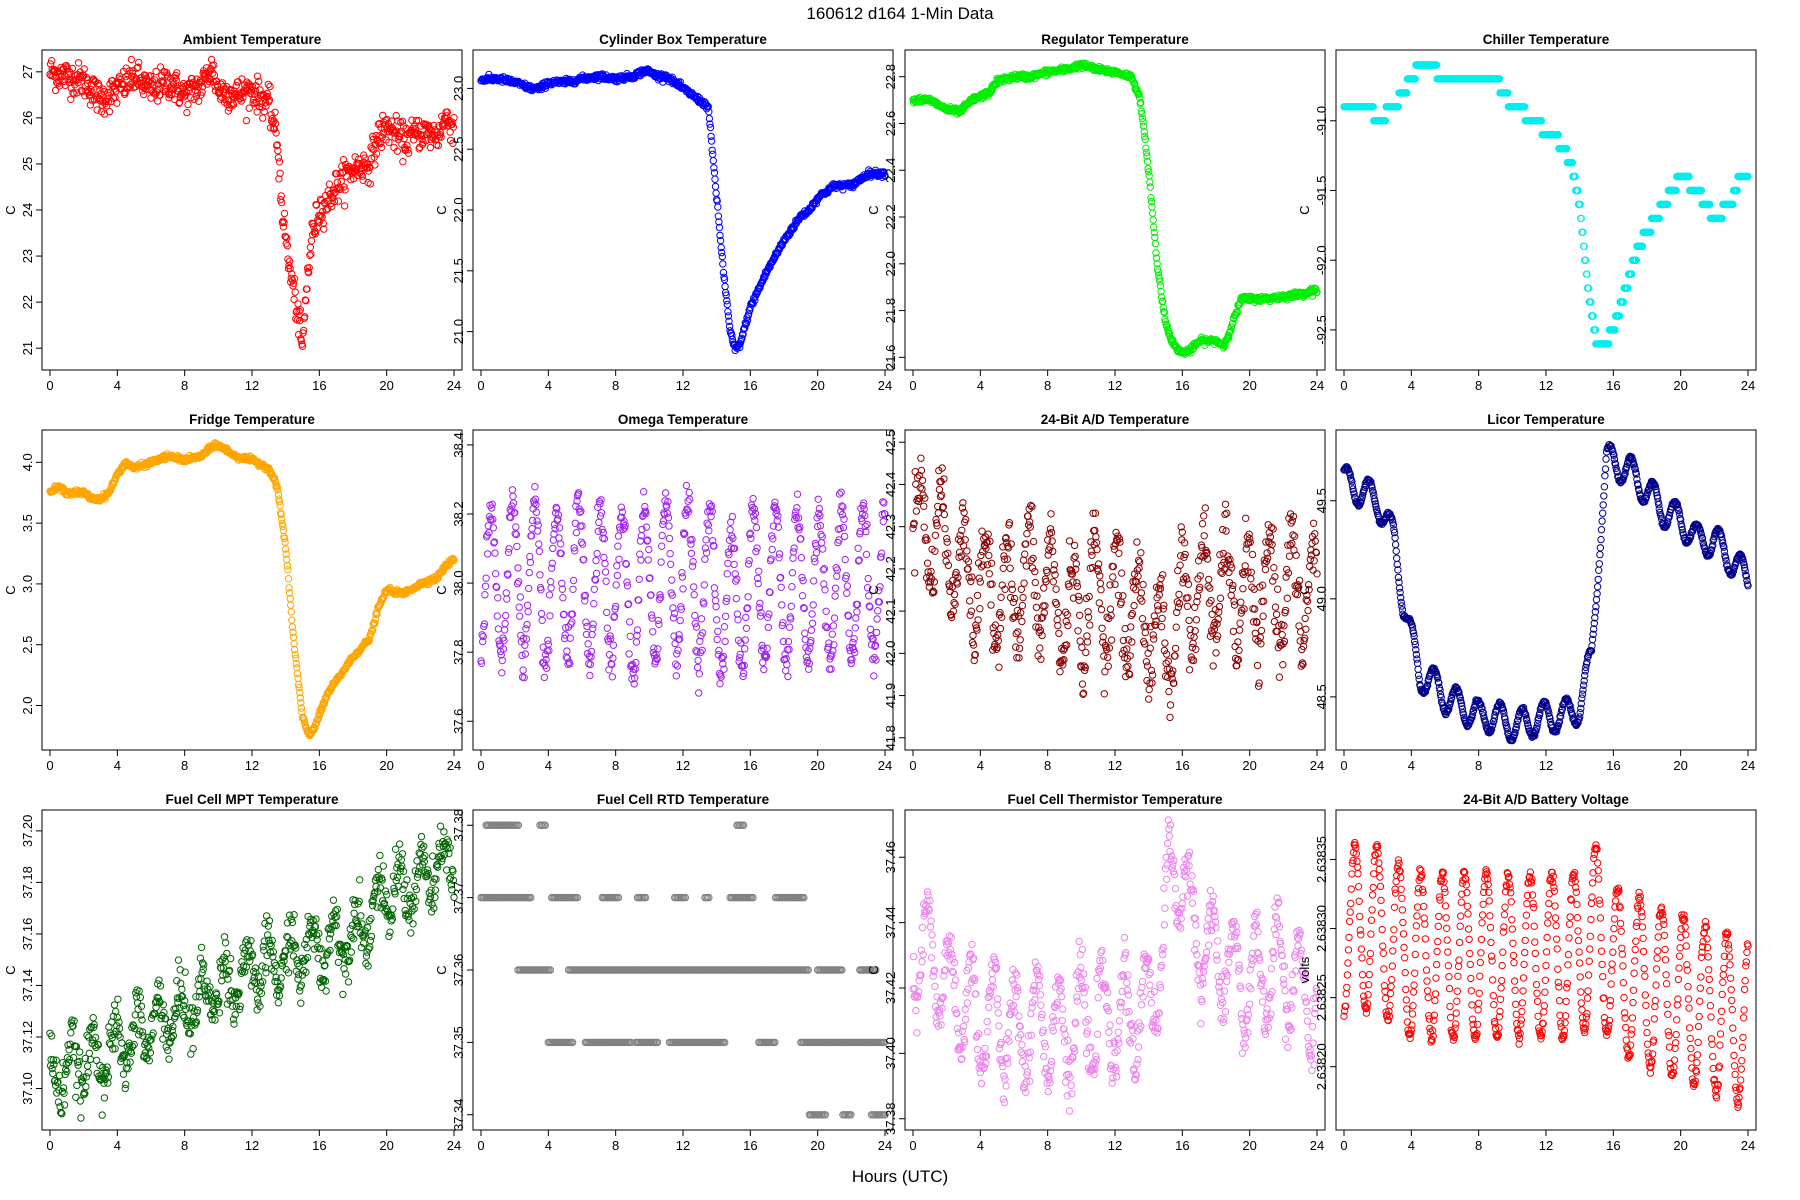 The image size is (1800, 1200). Describe the element at coordinates (458, 88) in the screenshot. I see `y-tick-label: 23.0` at that location.